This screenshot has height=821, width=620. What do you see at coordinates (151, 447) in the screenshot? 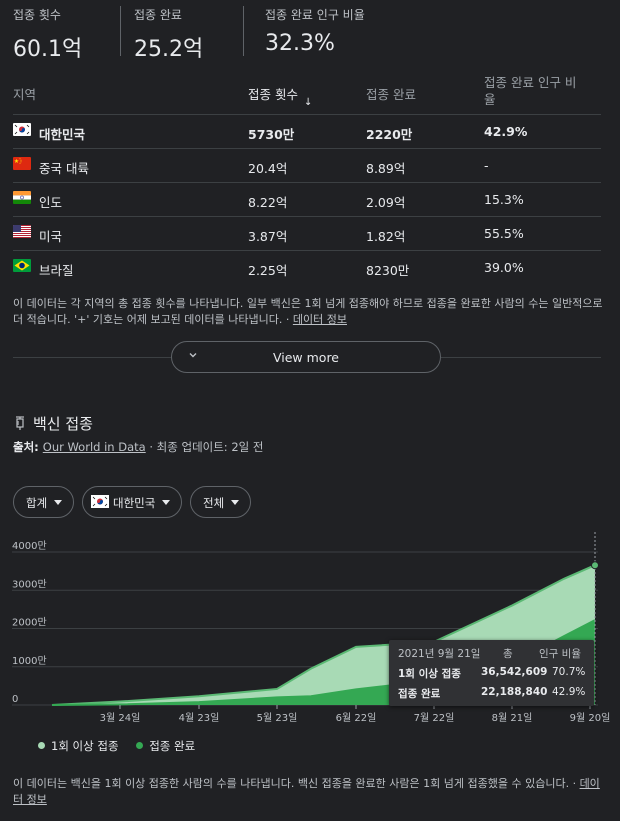
I see `source-sep: ·` at bounding box center [151, 447].